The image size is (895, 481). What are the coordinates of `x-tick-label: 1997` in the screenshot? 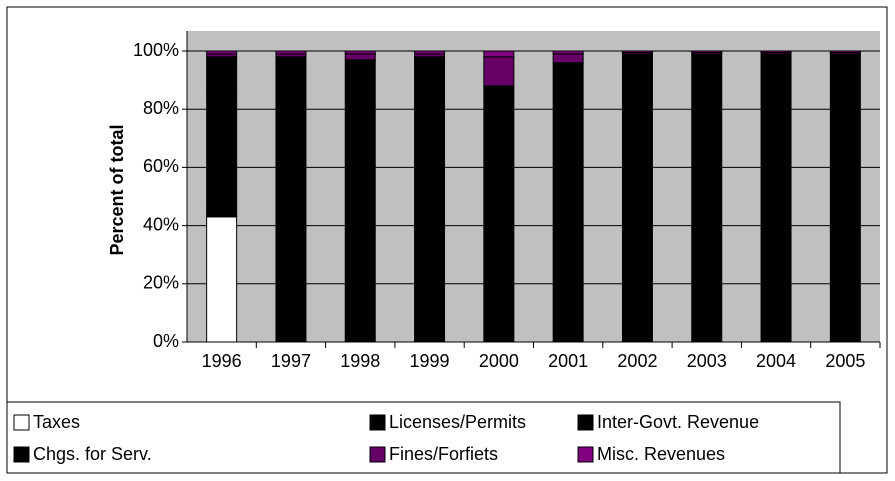 It's located at (291, 361).